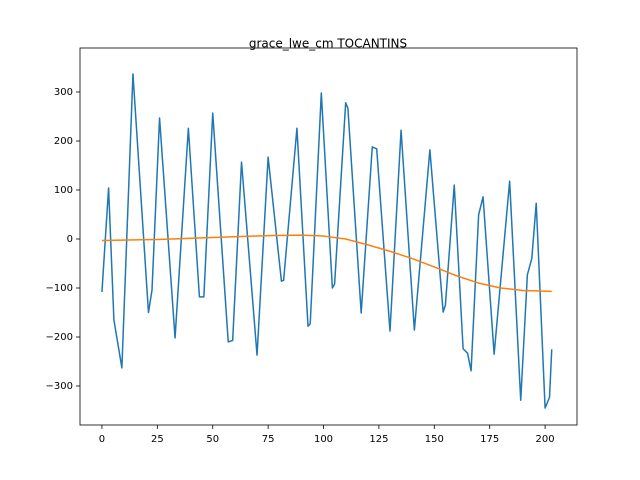 The width and height of the screenshot is (640, 480). What do you see at coordinates (59, 288) in the screenshot?
I see `y-tick-label: −100` at bounding box center [59, 288].